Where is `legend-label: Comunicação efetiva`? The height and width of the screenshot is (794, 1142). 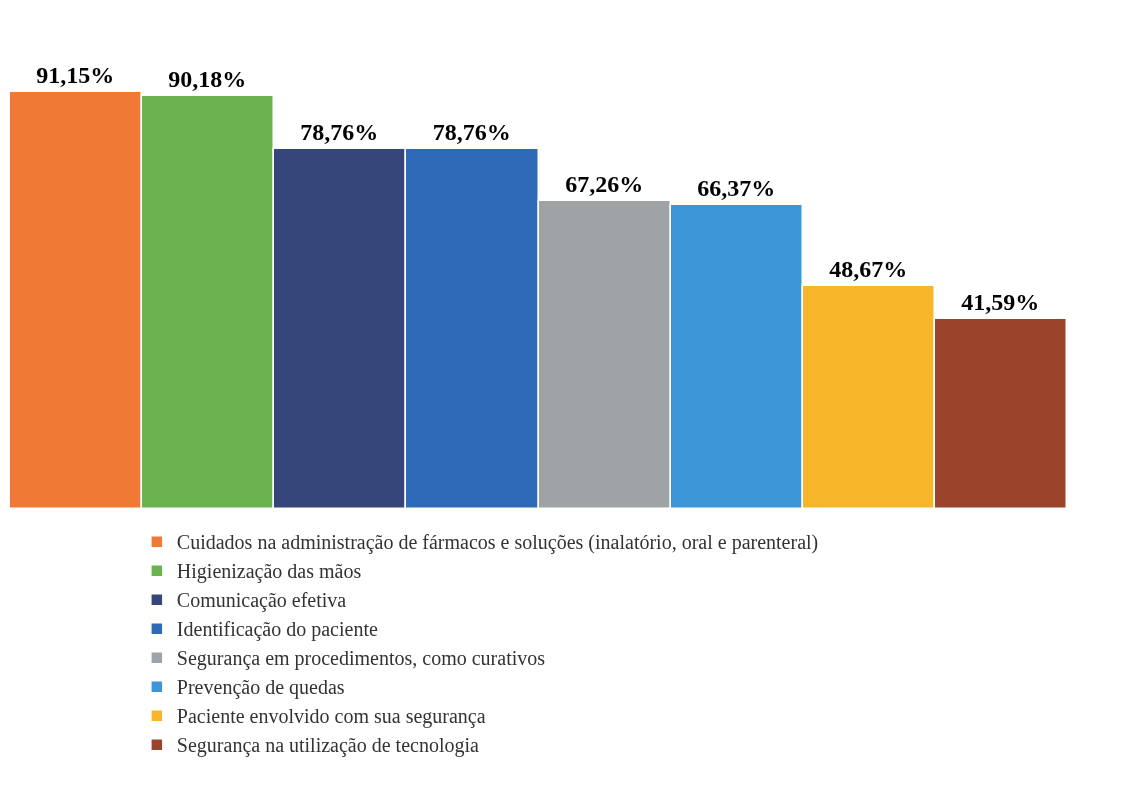 legend-label: Comunicação efetiva is located at coordinates (261, 601).